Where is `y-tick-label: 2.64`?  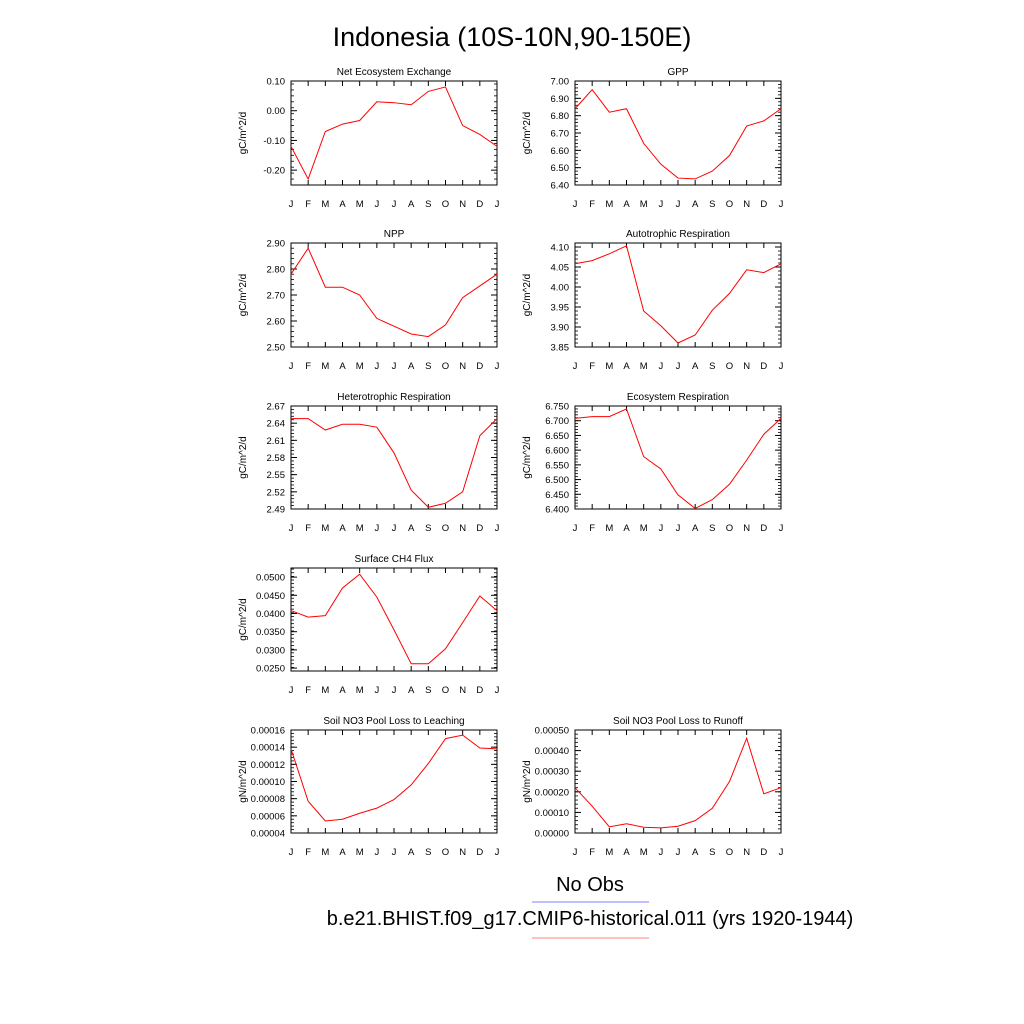
y-tick-label: 2.64 is located at coordinates (276, 424).